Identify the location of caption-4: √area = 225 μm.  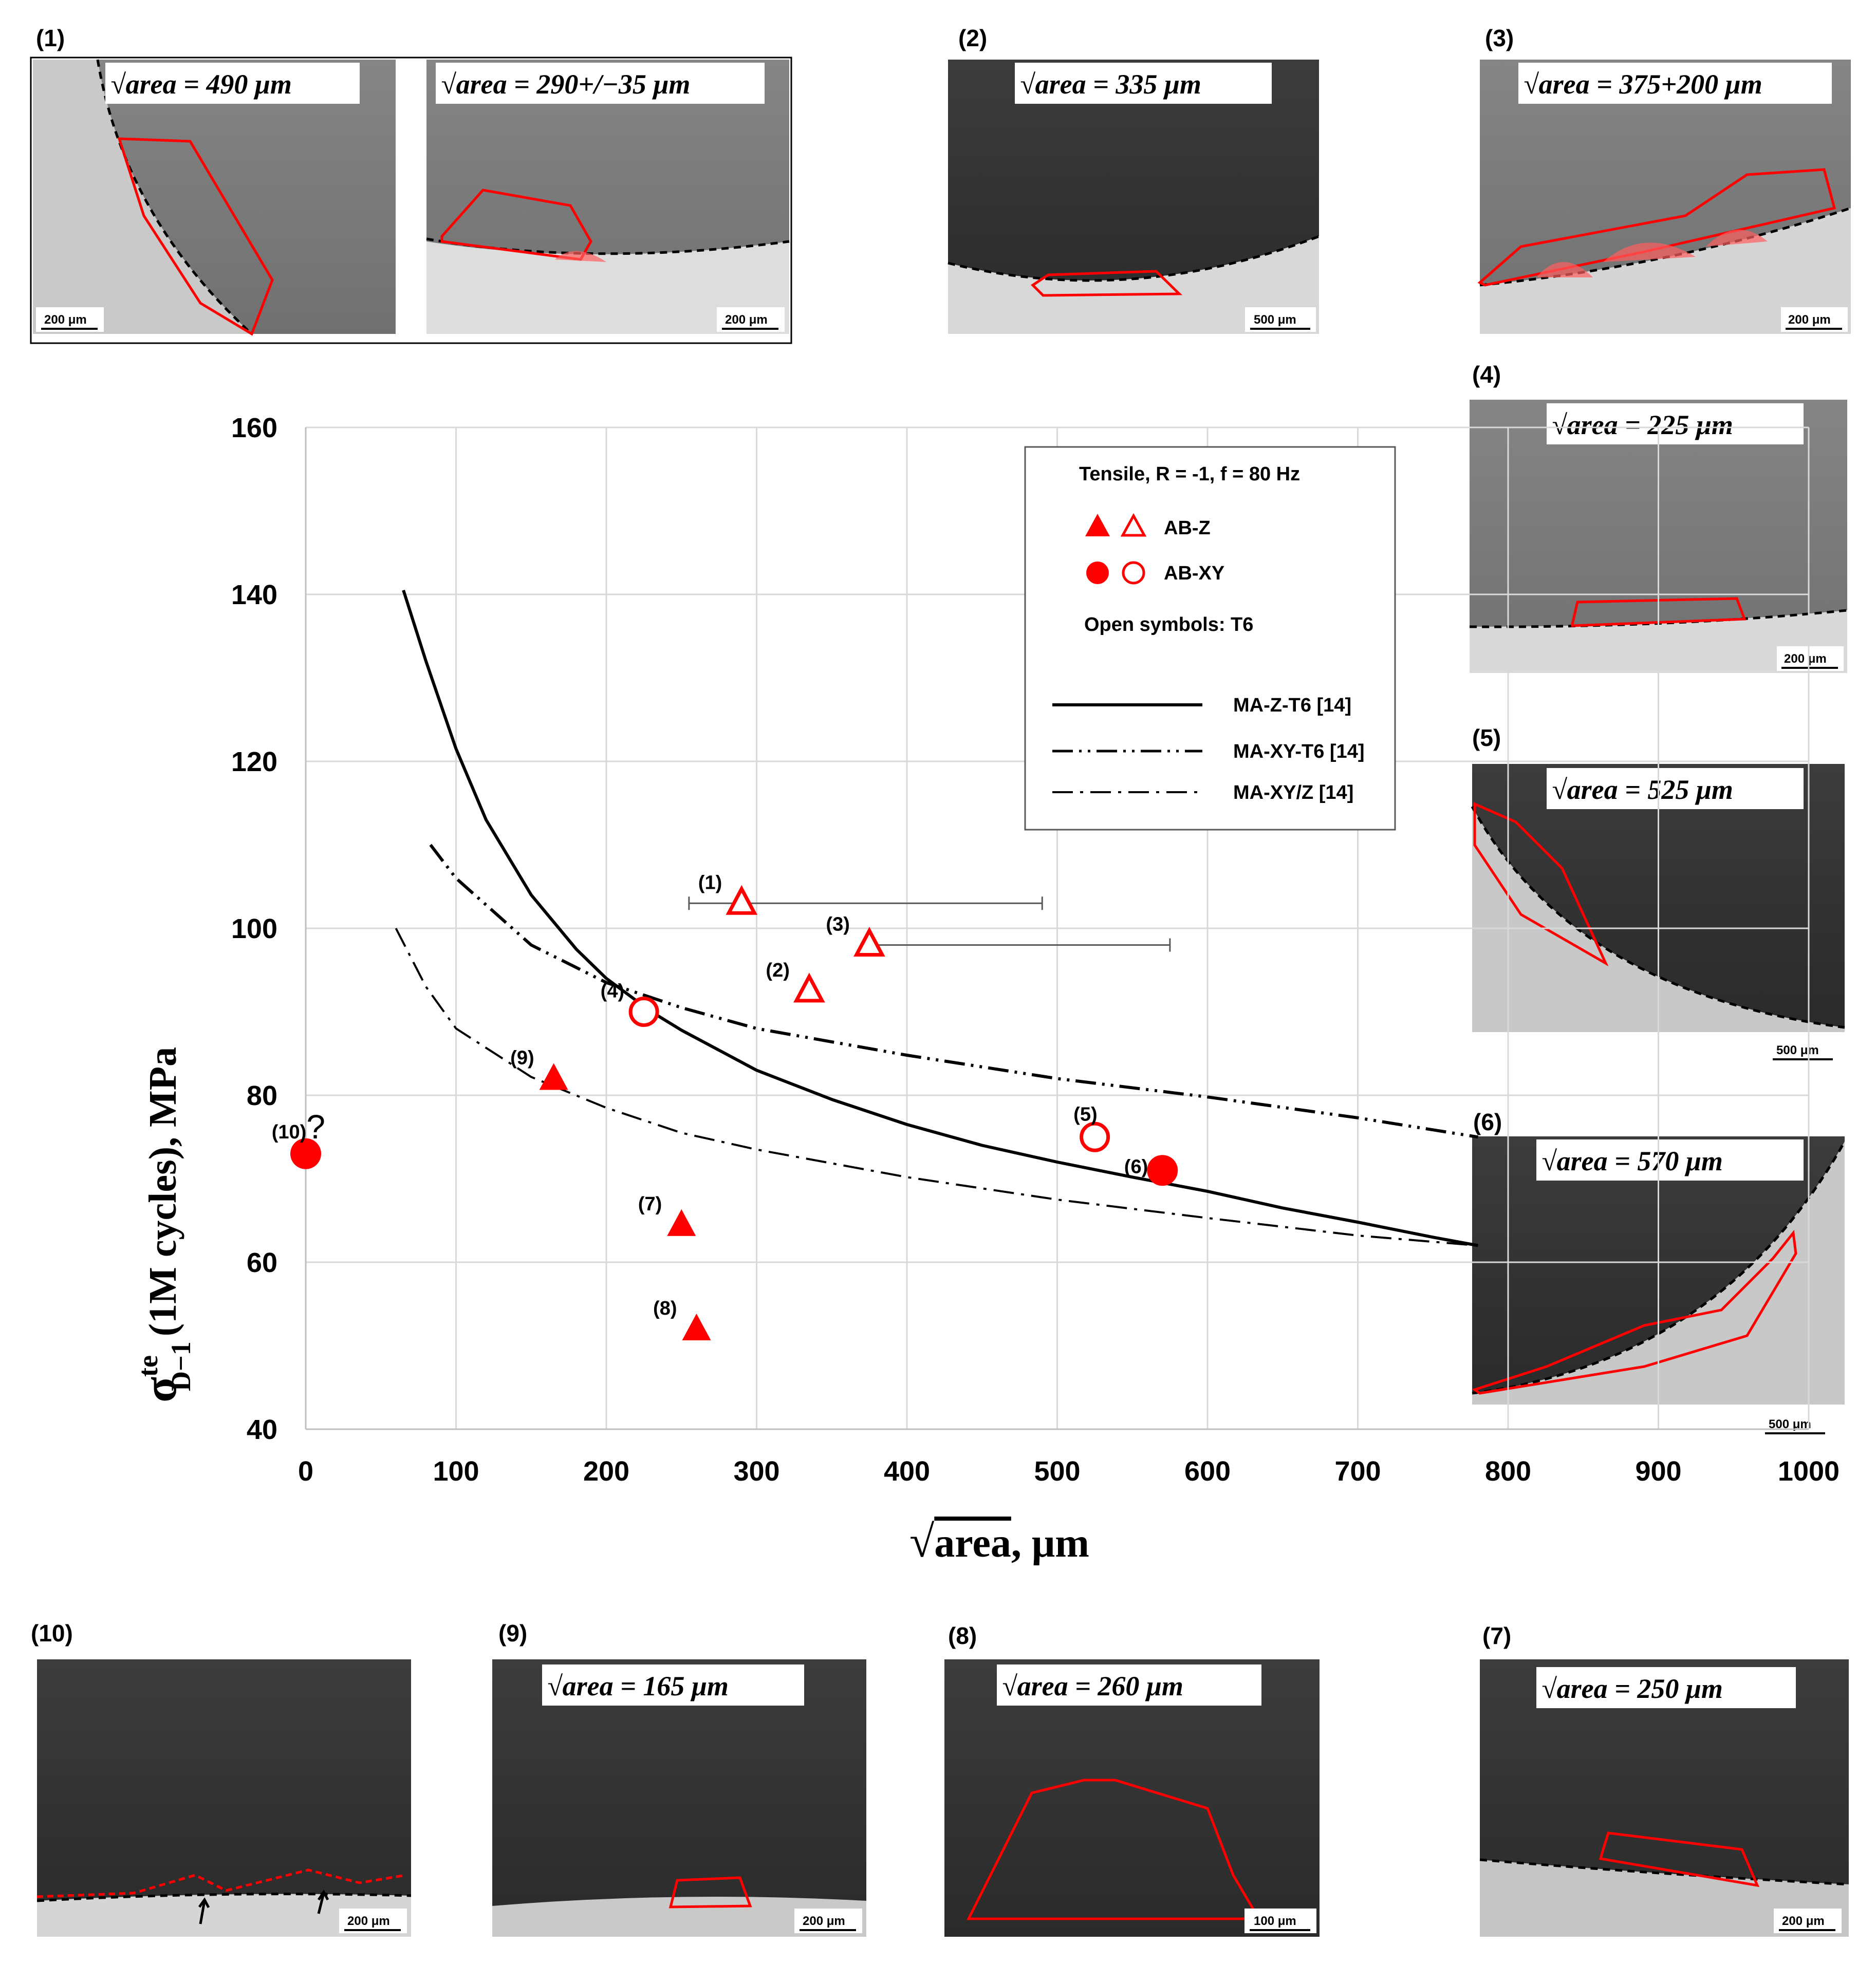
(1643, 424).